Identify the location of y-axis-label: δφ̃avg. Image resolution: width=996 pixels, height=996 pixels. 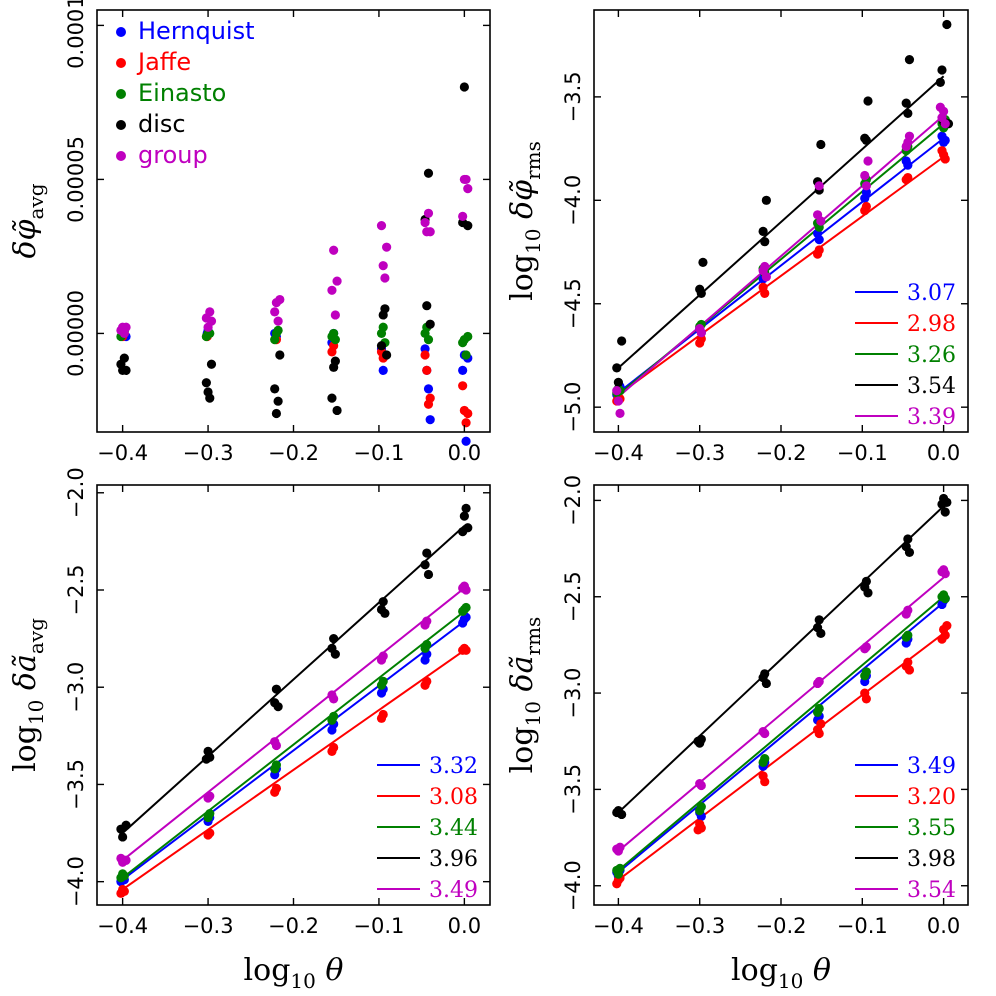
(28, 220).